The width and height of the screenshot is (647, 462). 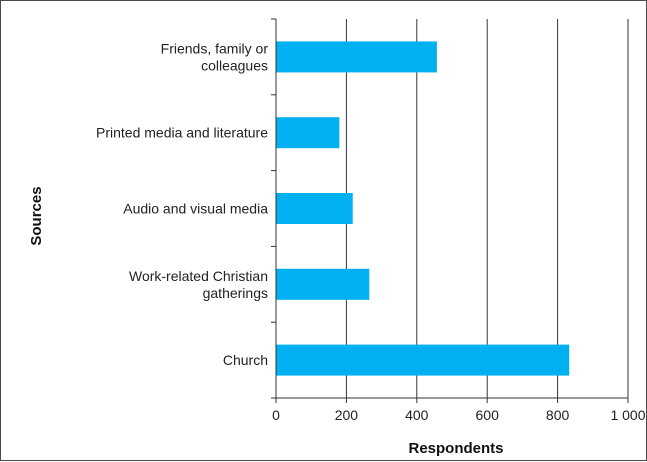 What do you see at coordinates (198, 284) in the screenshot?
I see `category-label: Work-related Christian gatherings` at bounding box center [198, 284].